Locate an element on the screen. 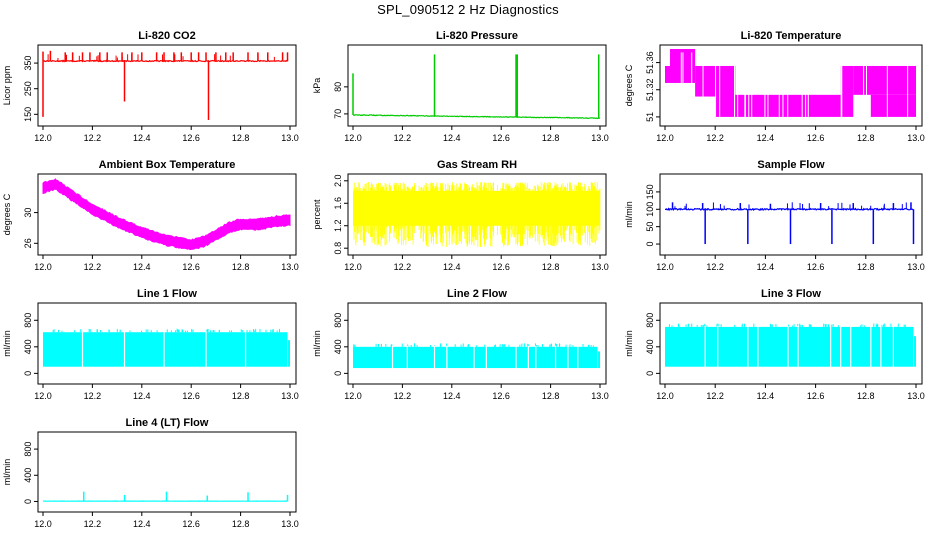  y-axis-label: degrees C is located at coordinates (7, 214).